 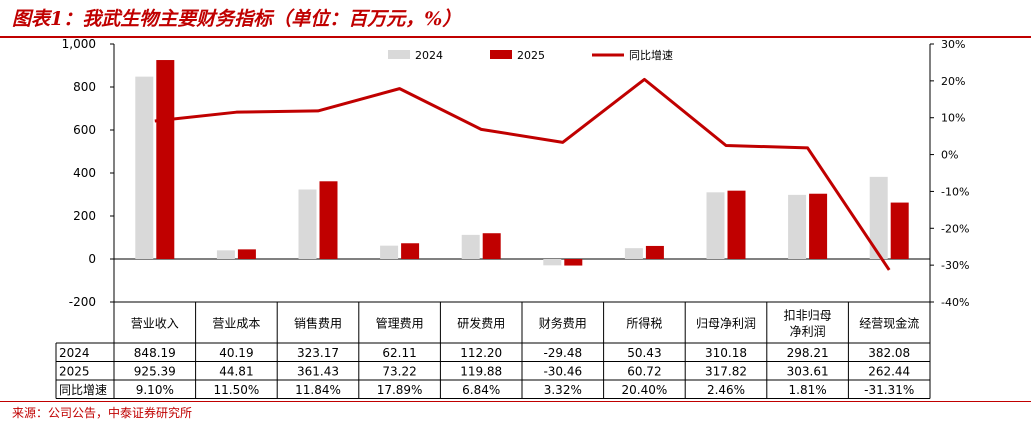 What do you see at coordinates (318, 353) in the screenshot?
I see `data-label: 323.17` at bounding box center [318, 353].